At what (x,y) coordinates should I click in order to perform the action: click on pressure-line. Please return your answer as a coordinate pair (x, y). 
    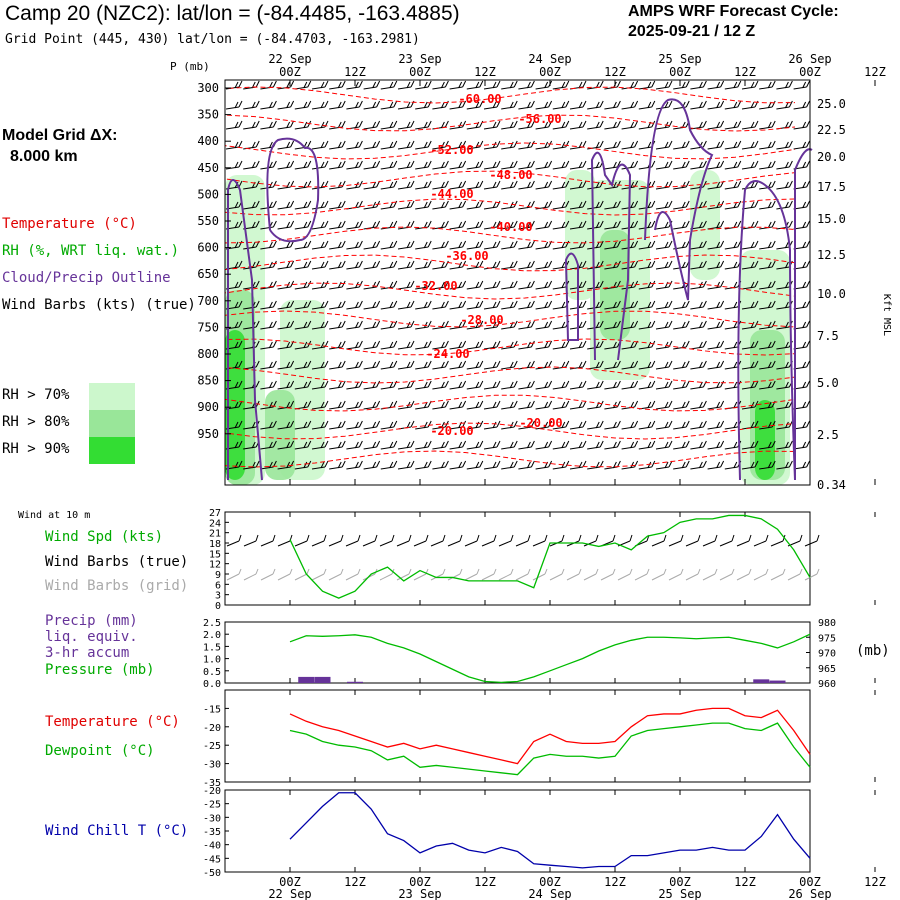
    Looking at the image, I should click on (550, 658).